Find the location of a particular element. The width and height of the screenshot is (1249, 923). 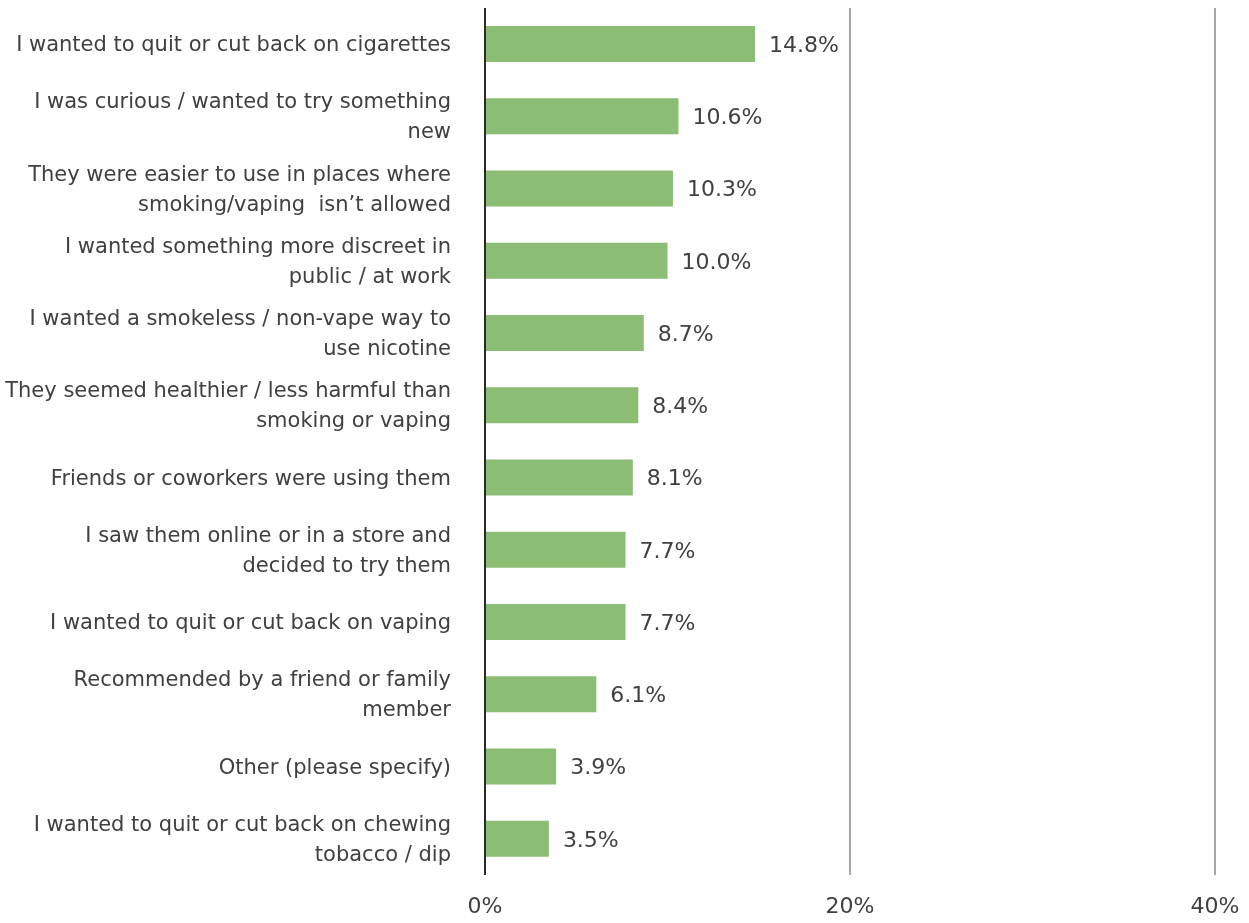

y-tick-label: Other (please specify) is located at coordinates (334, 766).